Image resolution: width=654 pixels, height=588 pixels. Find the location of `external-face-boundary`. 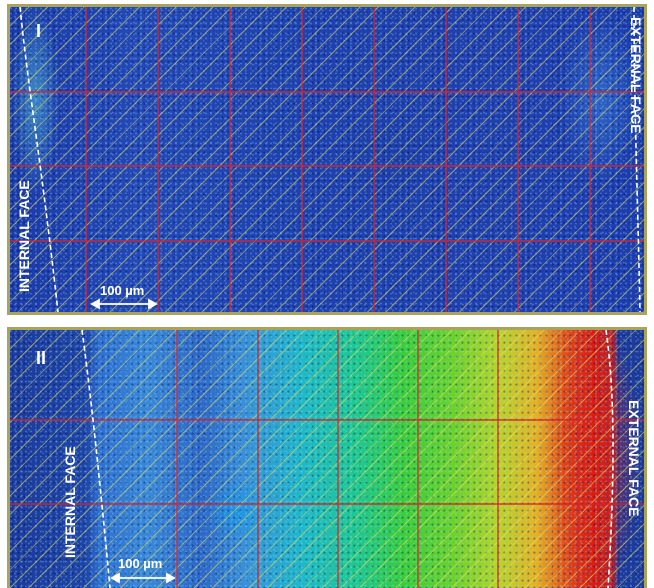

external-face-boundary is located at coordinates (609, 459).